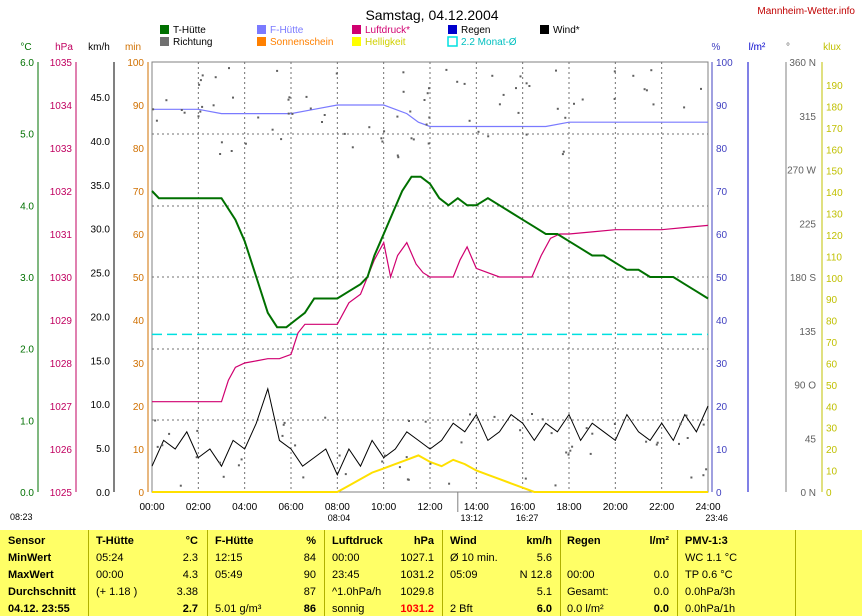 The image size is (862, 616). I want to click on table-cell: 0.0, so click(661, 575).